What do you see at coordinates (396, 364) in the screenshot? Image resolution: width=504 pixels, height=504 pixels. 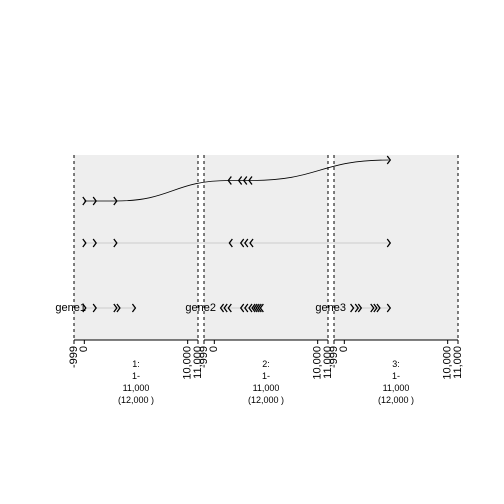 I see `panel-label: 3:` at bounding box center [396, 364].